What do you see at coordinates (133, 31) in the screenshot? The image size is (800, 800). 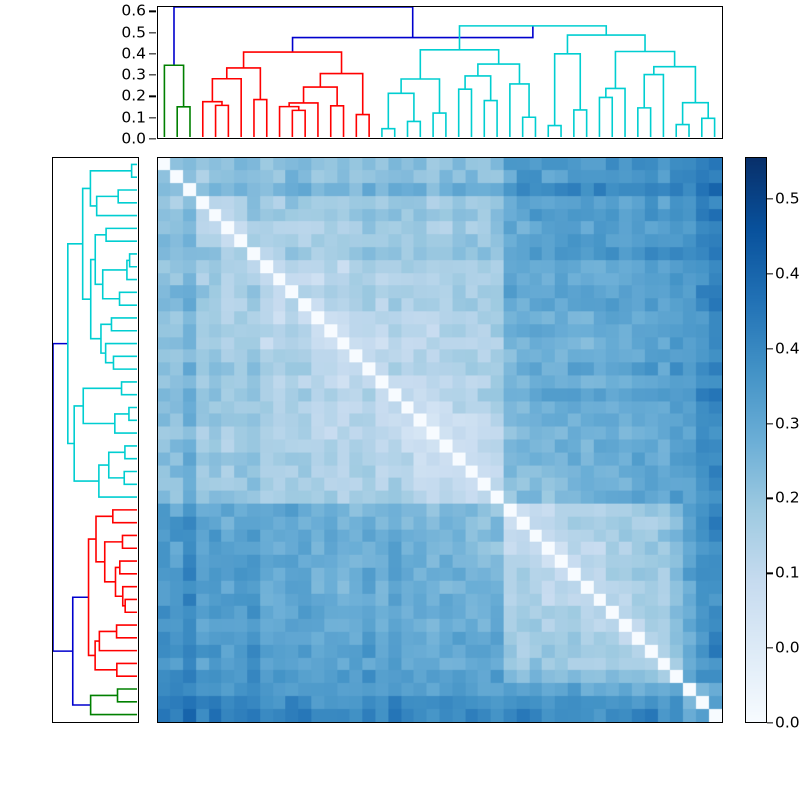 I see `top-dendrogram-ytick-label: 0.5` at bounding box center [133, 31].